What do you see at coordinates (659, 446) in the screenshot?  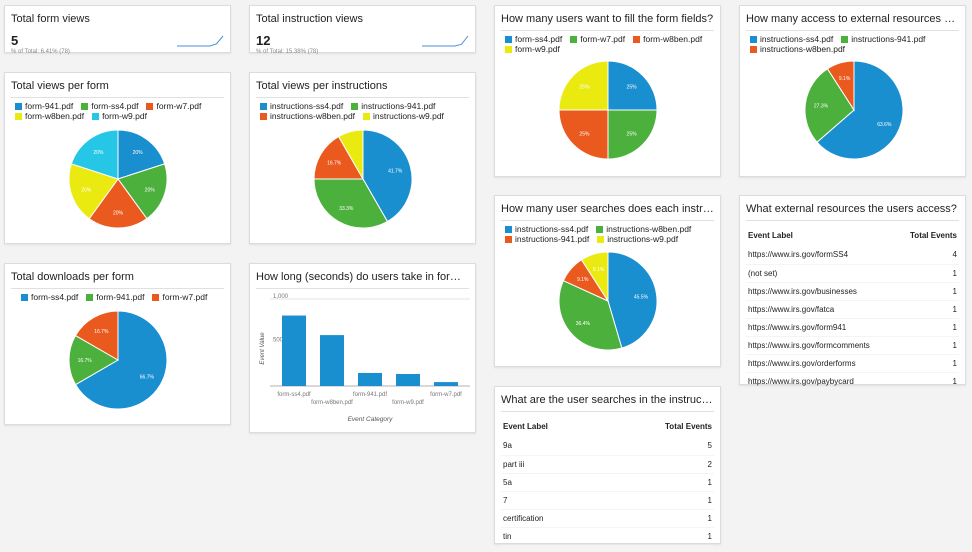 I see `row-value: 5` at bounding box center [659, 446].